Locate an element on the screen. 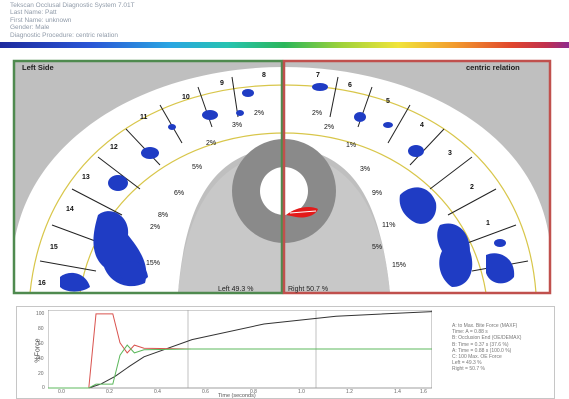  x-tick-label: 0.4 is located at coordinates (157, 392).